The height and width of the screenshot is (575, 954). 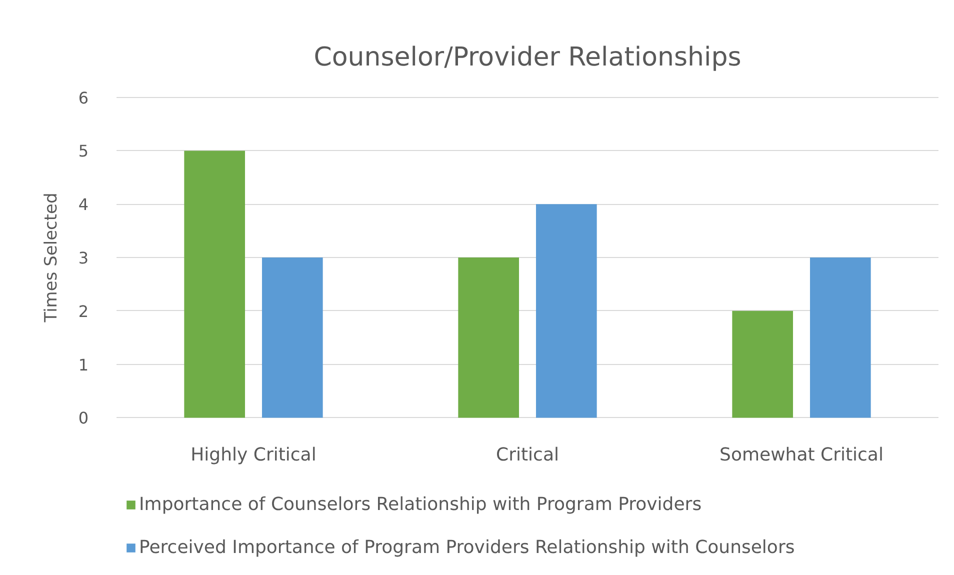 What do you see at coordinates (528, 57) in the screenshot?
I see `chart-title: Counselor/Provider Relationships` at bounding box center [528, 57].